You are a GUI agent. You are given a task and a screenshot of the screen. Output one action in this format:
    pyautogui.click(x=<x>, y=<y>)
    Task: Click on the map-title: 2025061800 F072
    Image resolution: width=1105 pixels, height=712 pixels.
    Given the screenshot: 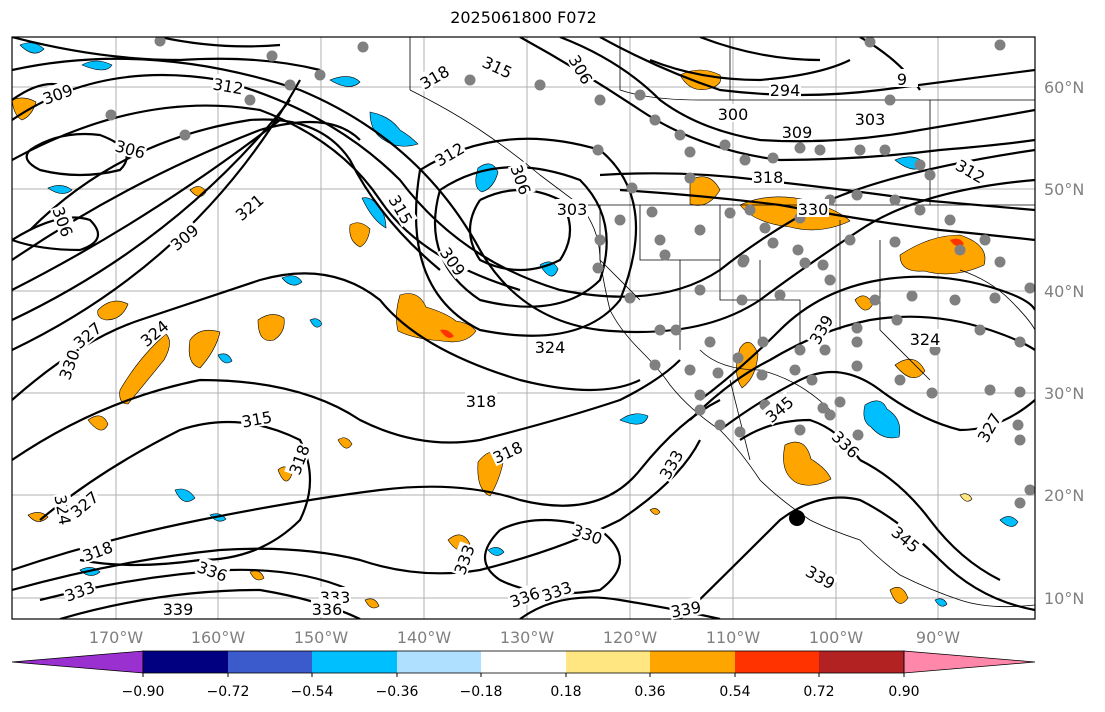 What is the action you would take?
    pyautogui.click(x=523, y=17)
    